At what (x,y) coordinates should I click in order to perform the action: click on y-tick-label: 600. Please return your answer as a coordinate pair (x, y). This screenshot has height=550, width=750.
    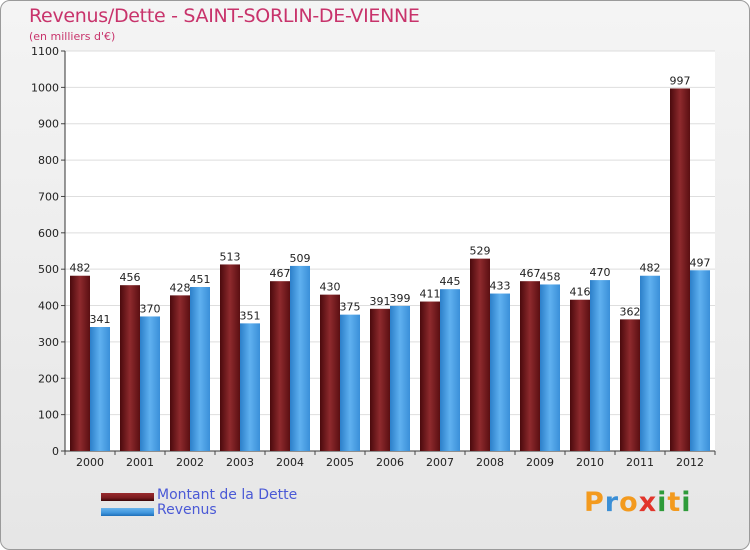
    Looking at the image, I should click on (48, 233).